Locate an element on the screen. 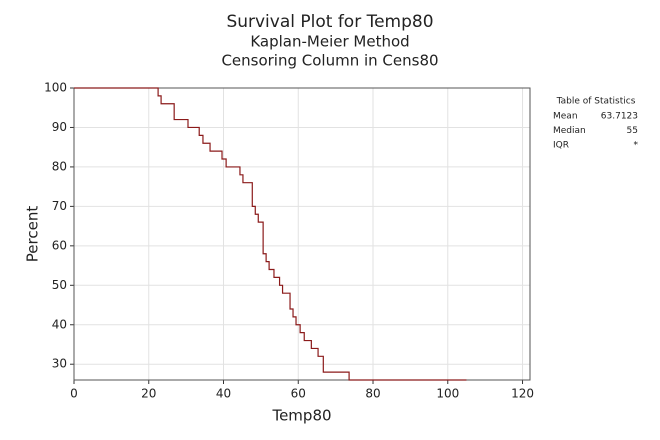  x-tick-label: 80 is located at coordinates (372, 394).